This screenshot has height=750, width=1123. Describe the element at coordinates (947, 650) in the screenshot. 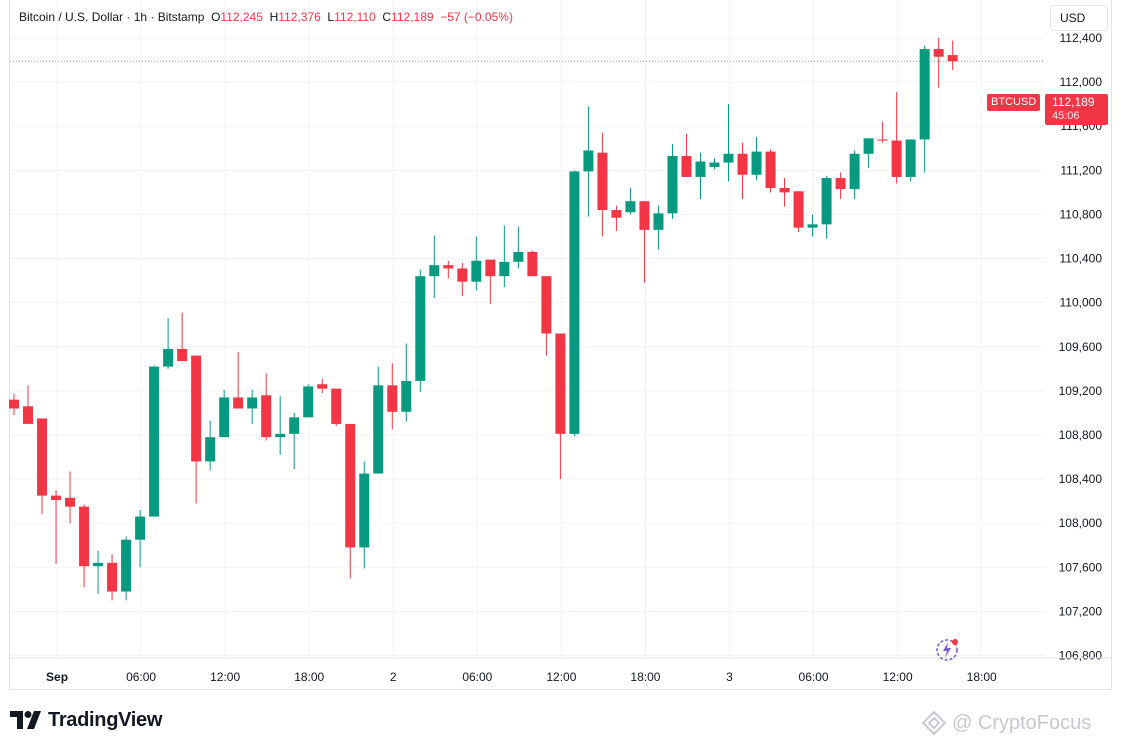

I see `lightning-icon` at that location.